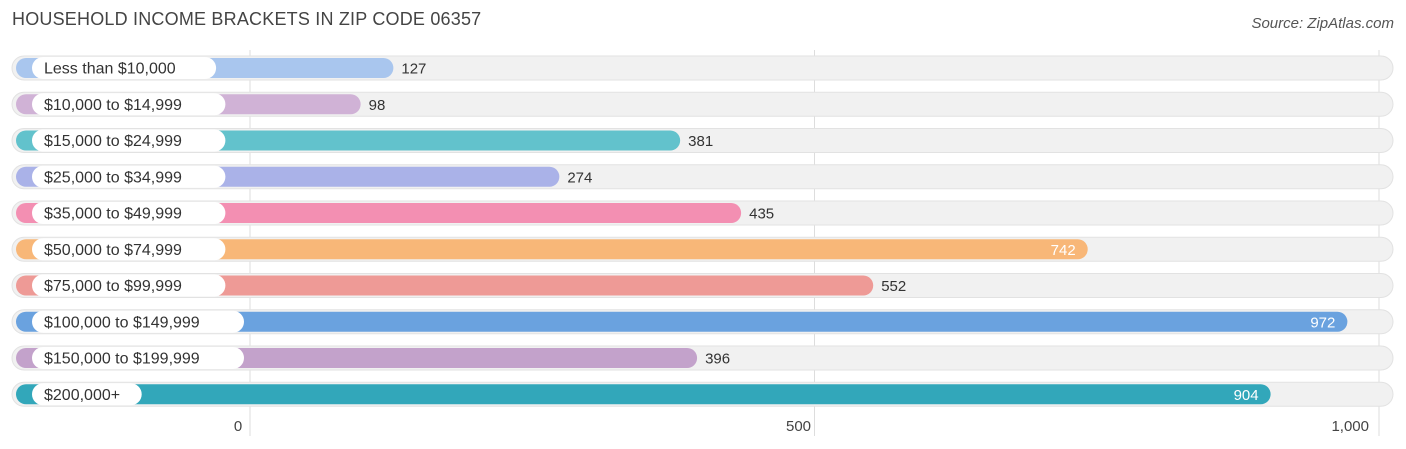  What do you see at coordinates (702, 68) in the screenshot?
I see `bar-row: Less than $10,000 127` at bounding box center [702, 68].